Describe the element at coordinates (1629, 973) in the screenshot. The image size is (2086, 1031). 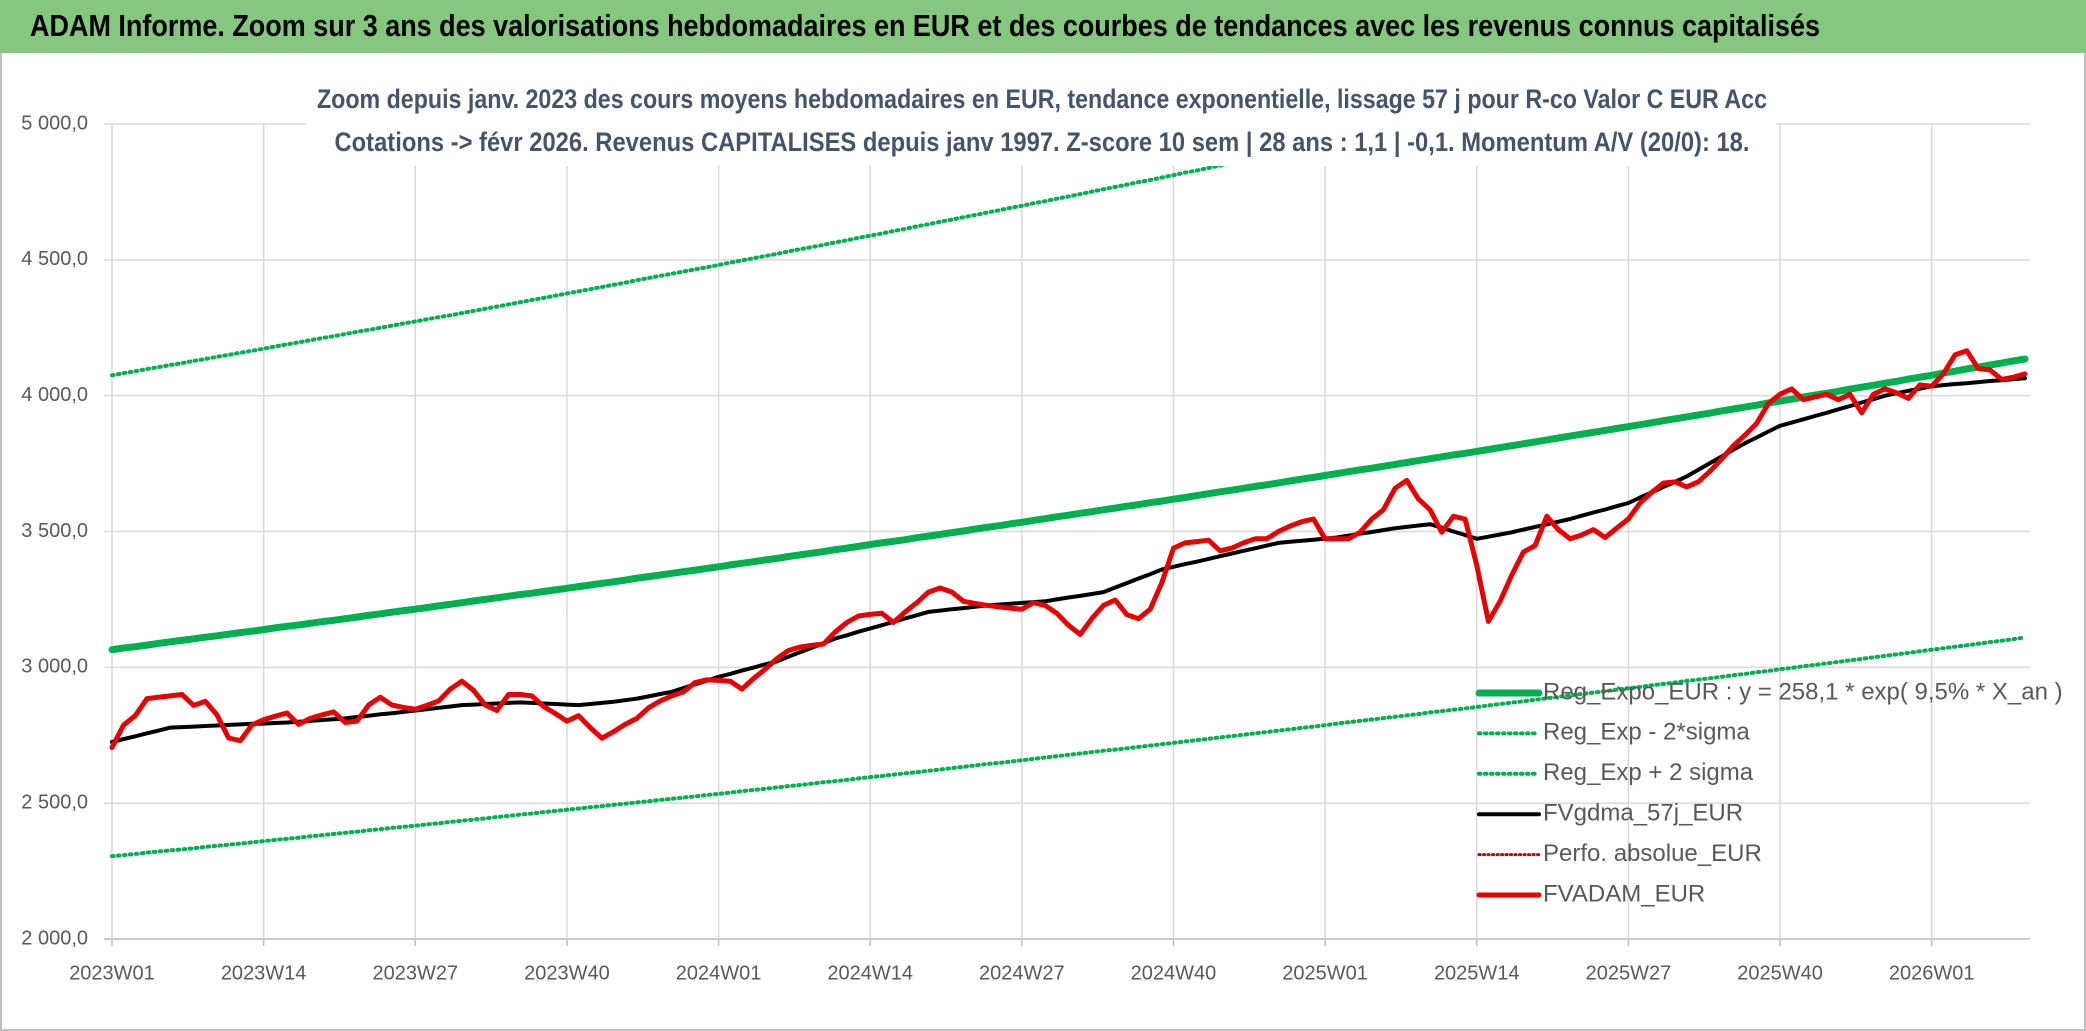
I see `x-tick-label: 2025W27` at that location.